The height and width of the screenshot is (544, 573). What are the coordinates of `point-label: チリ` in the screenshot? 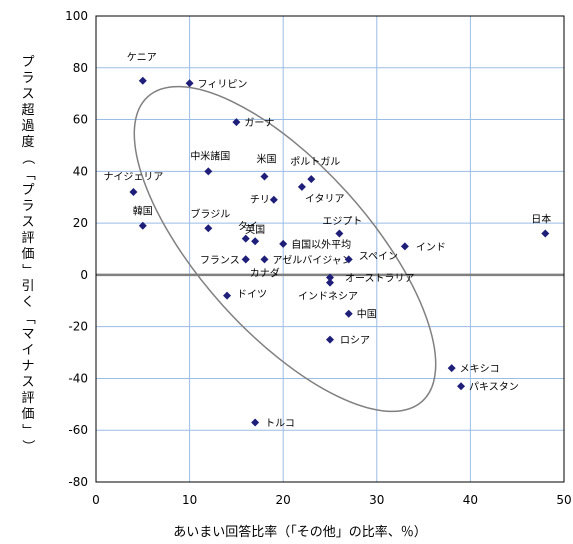 It's located at (260, 200).